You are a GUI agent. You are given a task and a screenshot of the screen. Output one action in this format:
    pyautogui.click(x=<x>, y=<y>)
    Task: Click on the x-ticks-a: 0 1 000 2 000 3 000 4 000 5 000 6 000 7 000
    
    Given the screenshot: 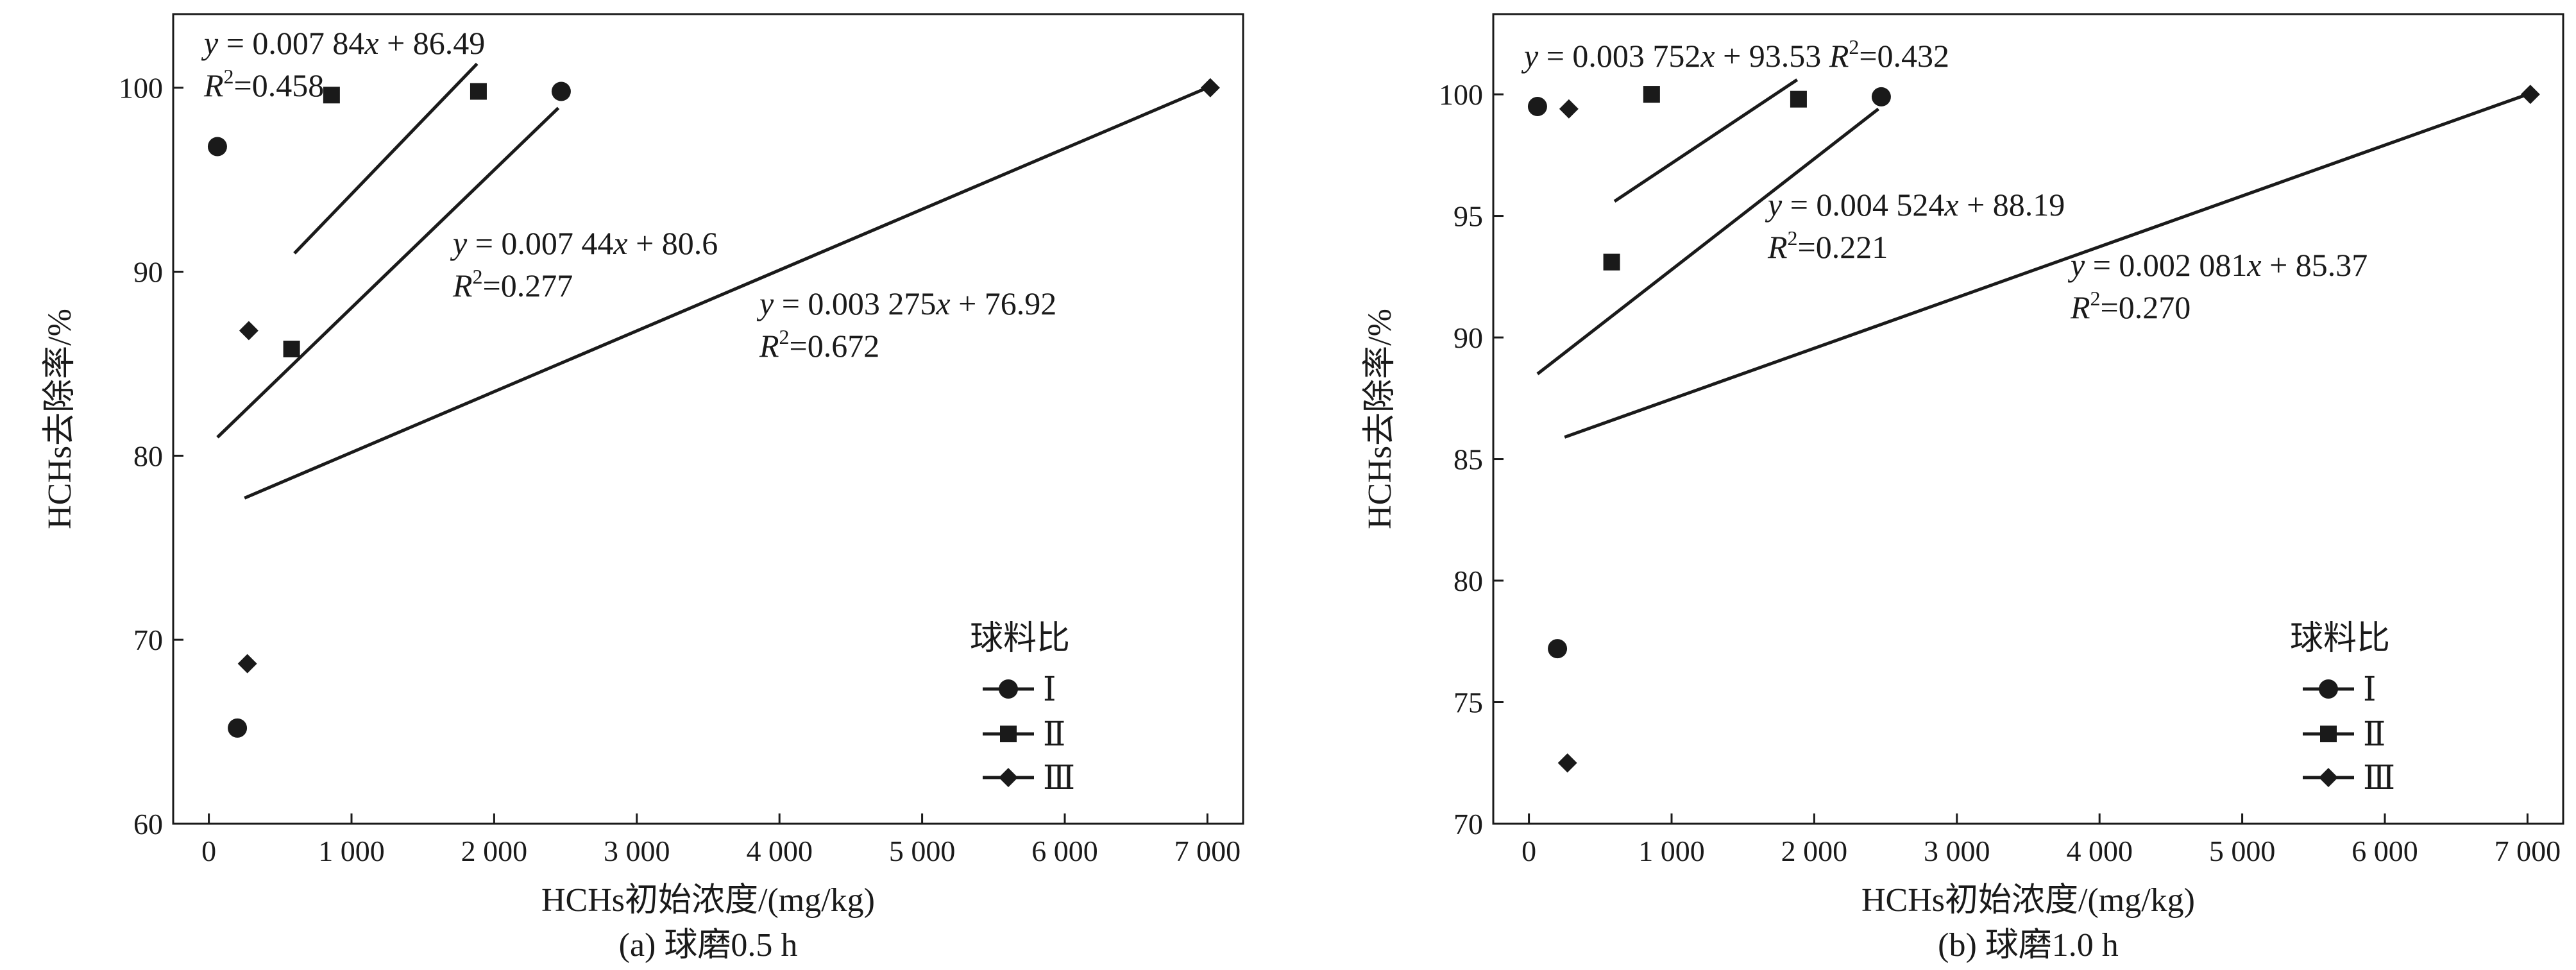 What is the action you would take?
    pyautogui.click(x=721, y=840)
    